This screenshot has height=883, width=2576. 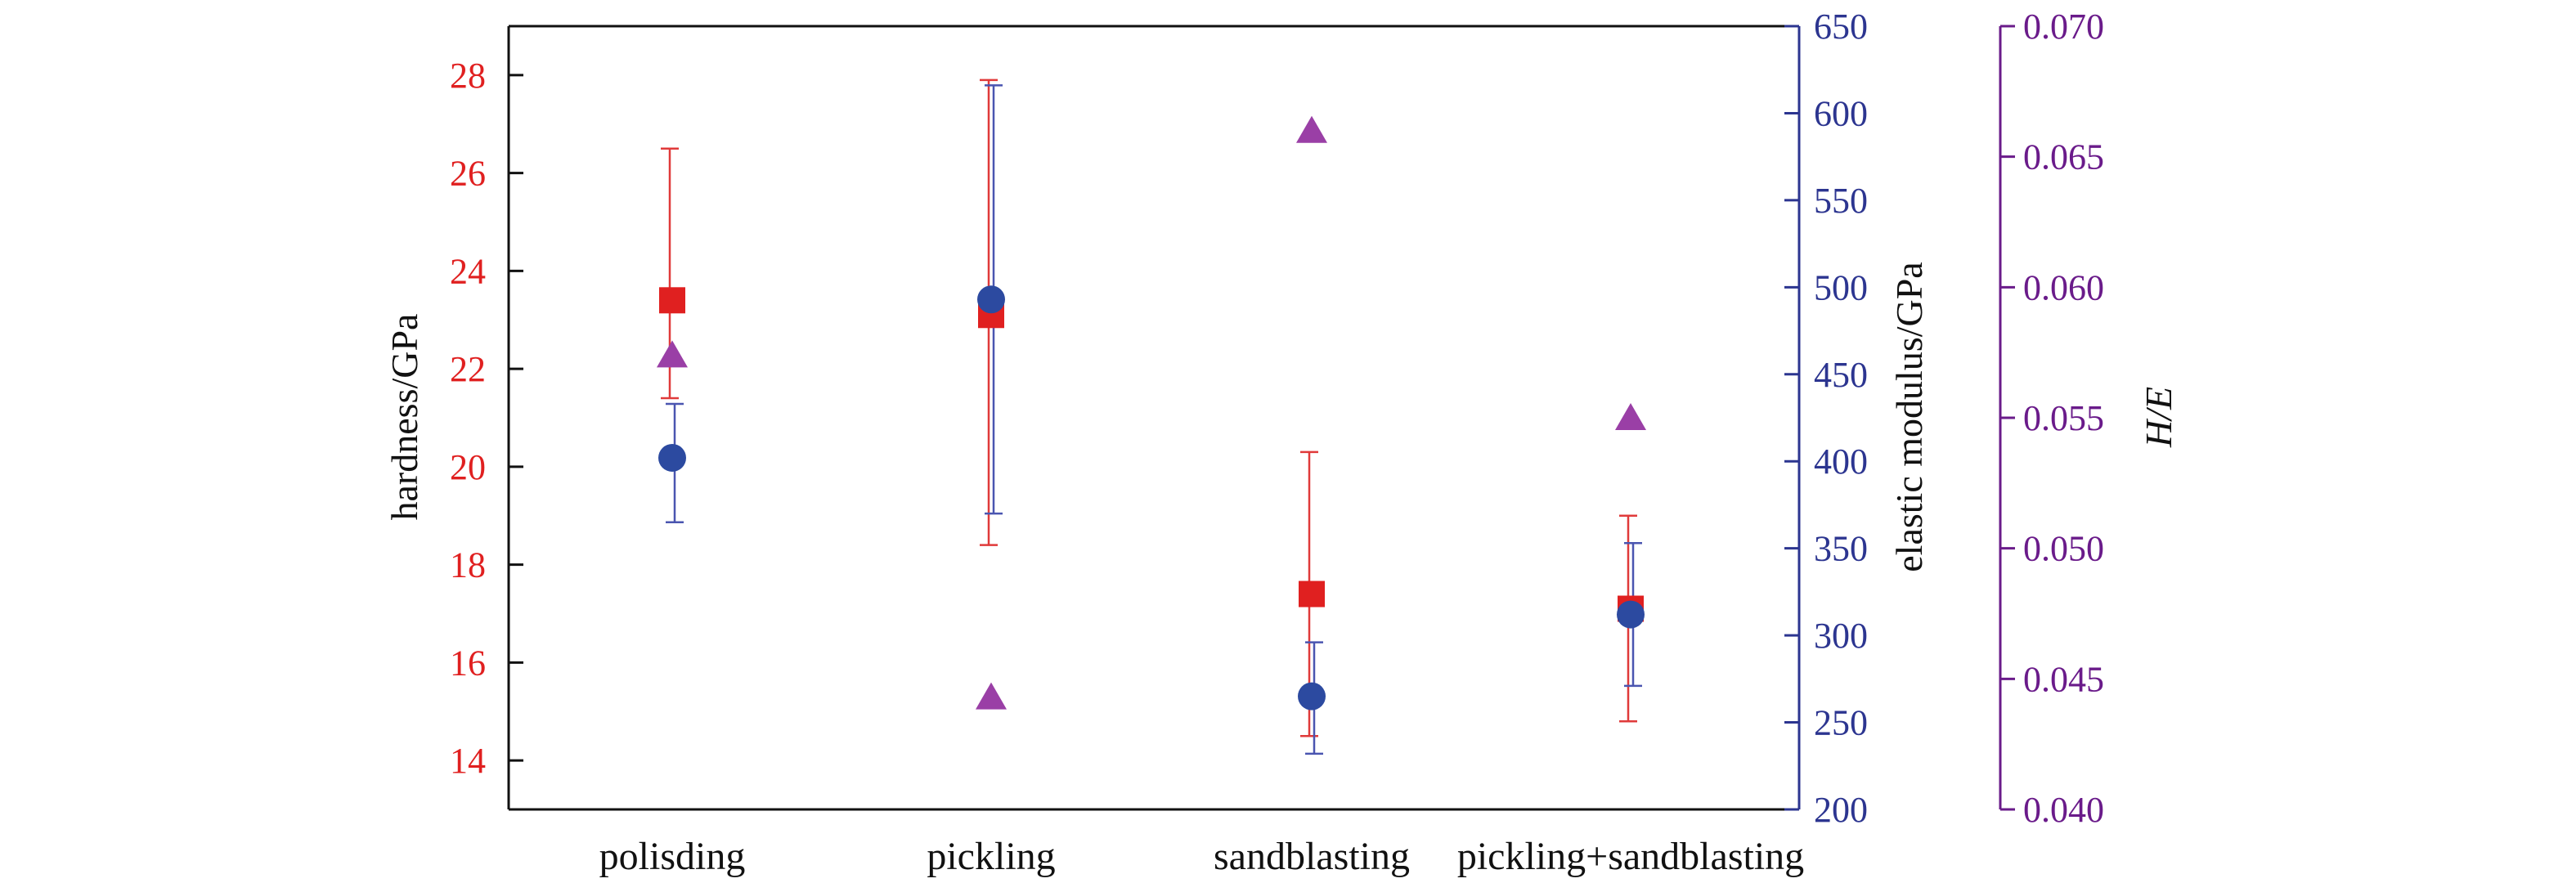 What do you see at coordinates (468, 76) in the screenshot?
I see `hardness-tick-label: 28` at bounding box center [468, 76].